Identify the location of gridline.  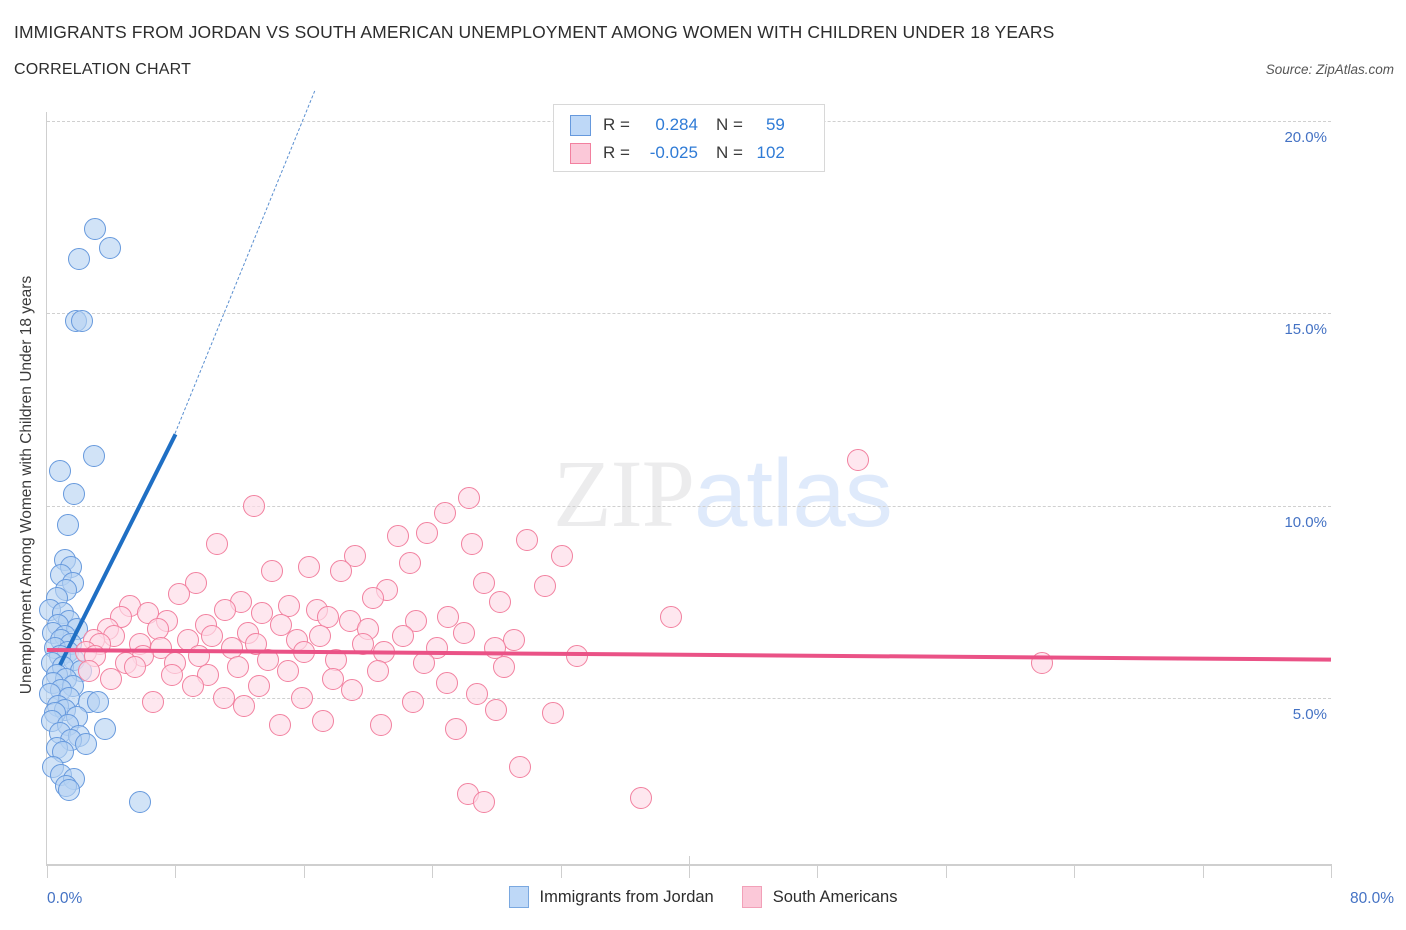
(689, 314).